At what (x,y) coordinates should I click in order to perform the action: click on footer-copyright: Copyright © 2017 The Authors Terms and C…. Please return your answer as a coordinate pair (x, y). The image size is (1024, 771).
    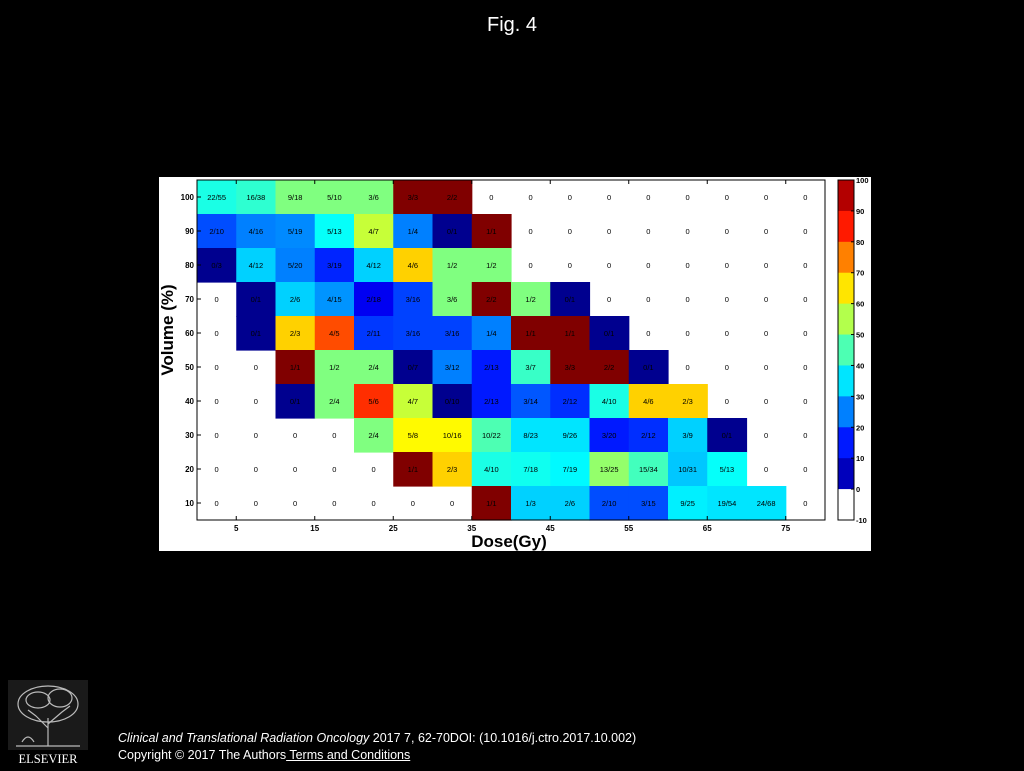
    Looking at the image, I should click on (264, 755).